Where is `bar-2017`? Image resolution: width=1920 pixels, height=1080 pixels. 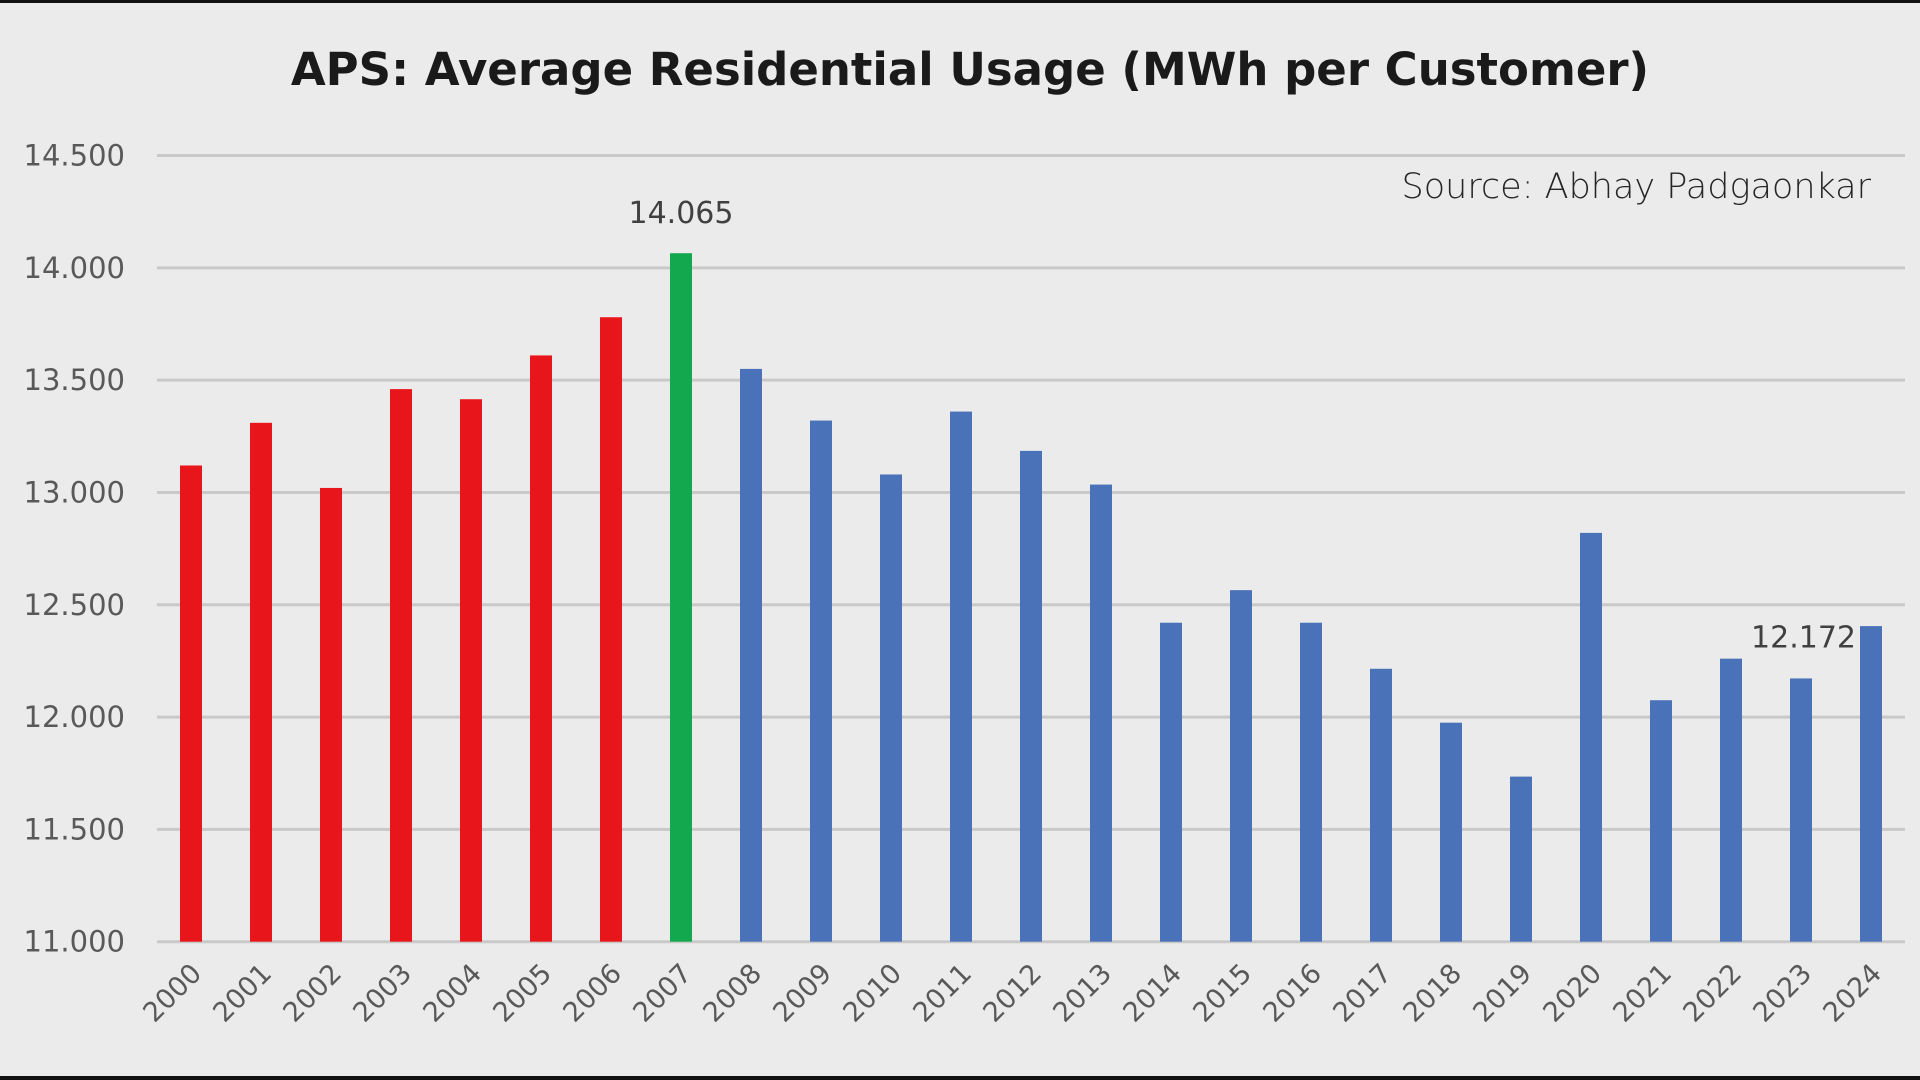 bar-2017 is located at coordinates (1381, 805).